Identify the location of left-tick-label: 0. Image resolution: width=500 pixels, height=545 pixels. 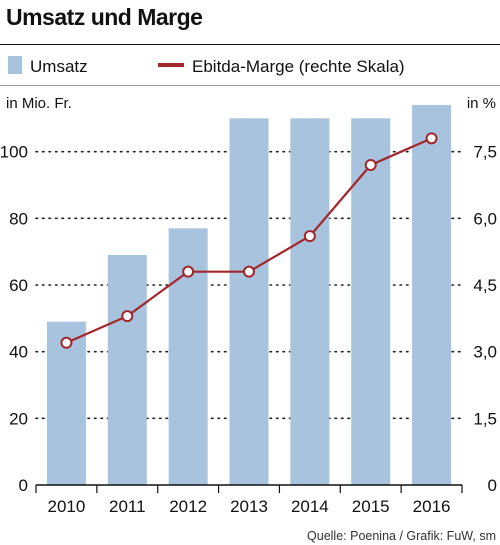
(23, 485).